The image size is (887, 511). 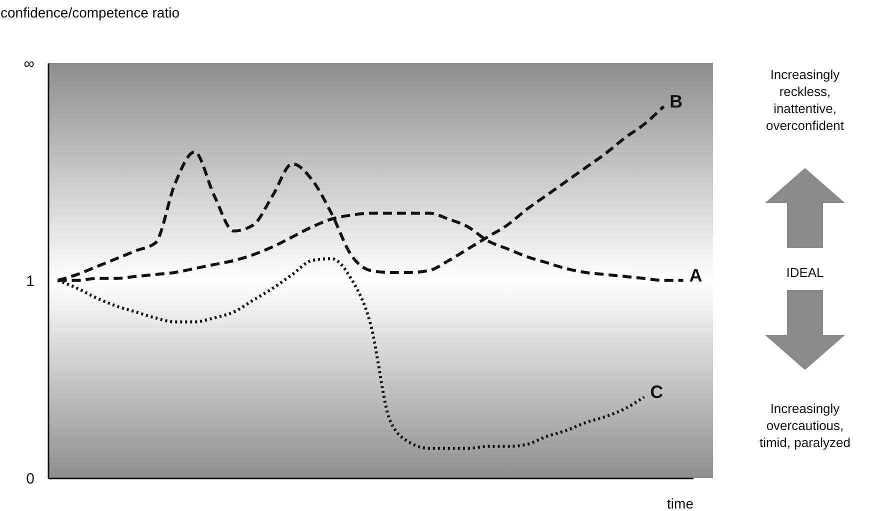 I want to click on x-axis-title: time, so click(x=680, y=503).